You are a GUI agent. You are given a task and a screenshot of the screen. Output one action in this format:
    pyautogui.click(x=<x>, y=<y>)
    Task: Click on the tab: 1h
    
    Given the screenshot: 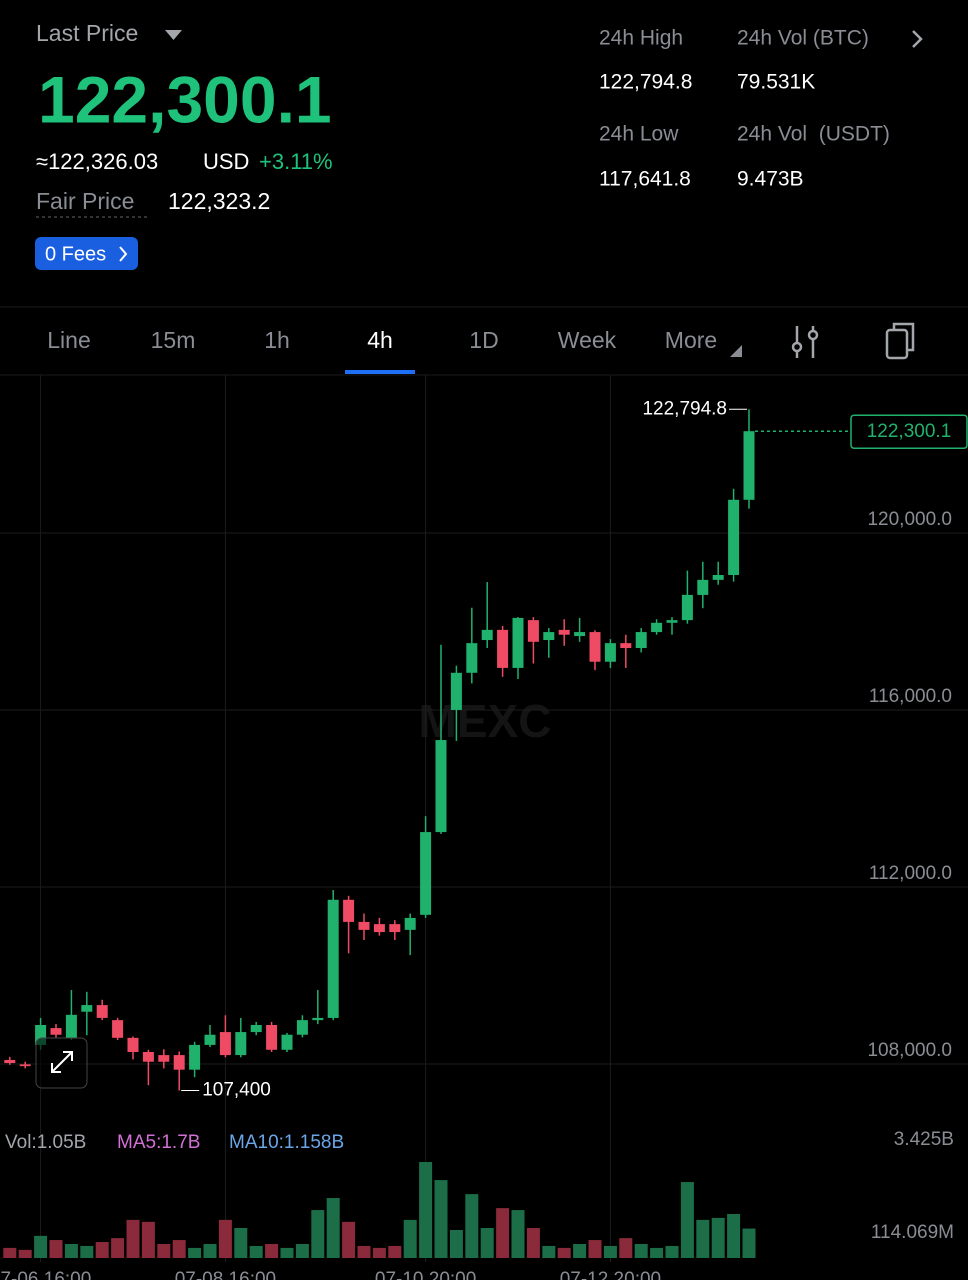 What is the action you would take?
    pyautogui.click(x=277, y=340)
    